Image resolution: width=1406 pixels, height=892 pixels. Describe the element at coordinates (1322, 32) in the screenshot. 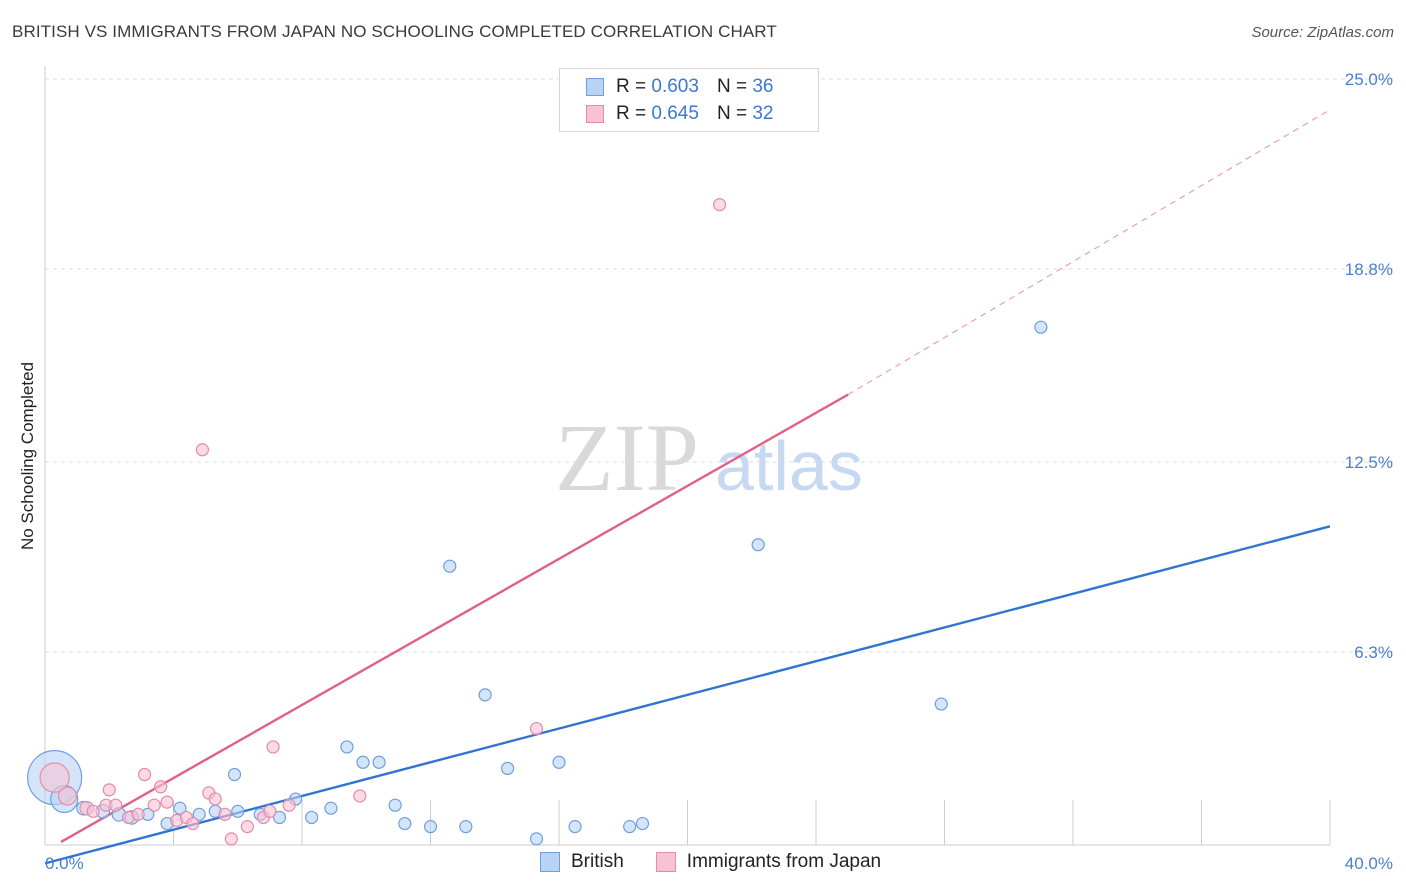

I see `source-label: Source: ZipAtlas.com` at that location.